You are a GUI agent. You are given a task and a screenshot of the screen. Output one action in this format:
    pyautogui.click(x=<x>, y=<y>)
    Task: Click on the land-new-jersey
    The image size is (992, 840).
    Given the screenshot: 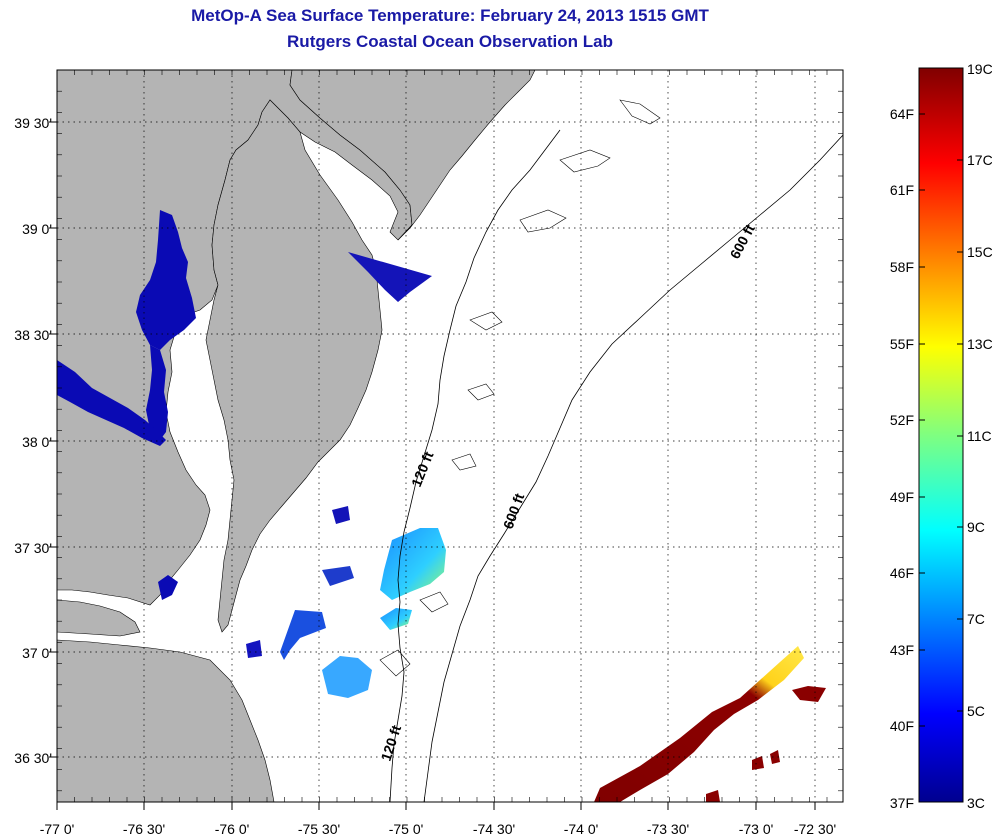 What is the action you would take?
    pyautogui.click(x=412, y=155)
    